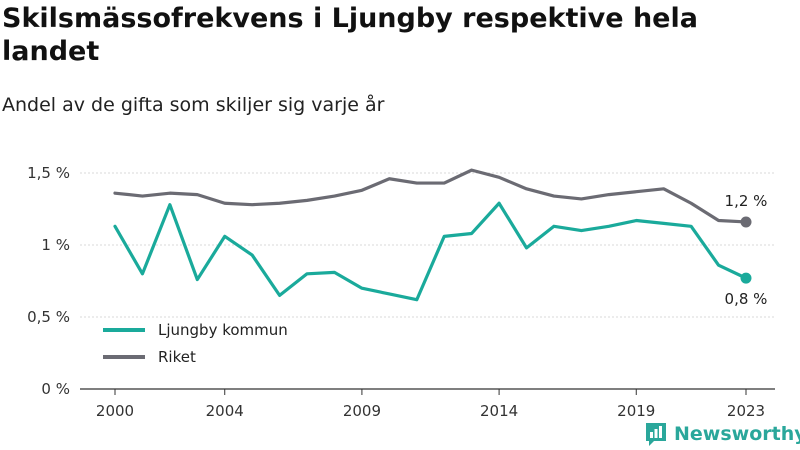 This screenshot has width=800, height=450. I want to click on y-tick-label: 1 %, so click(55, 245).